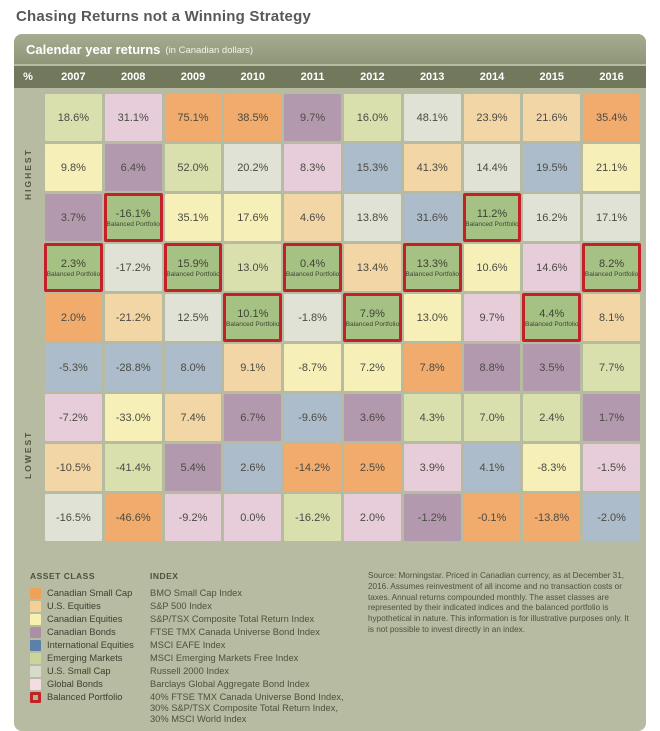 Image resolution: width=660 pixels, height=731 pixels. Describe the element at coordinates (85, 658) in the screenshot. I see `legend-label-emerging-markets: Emerging Markets` at that location.